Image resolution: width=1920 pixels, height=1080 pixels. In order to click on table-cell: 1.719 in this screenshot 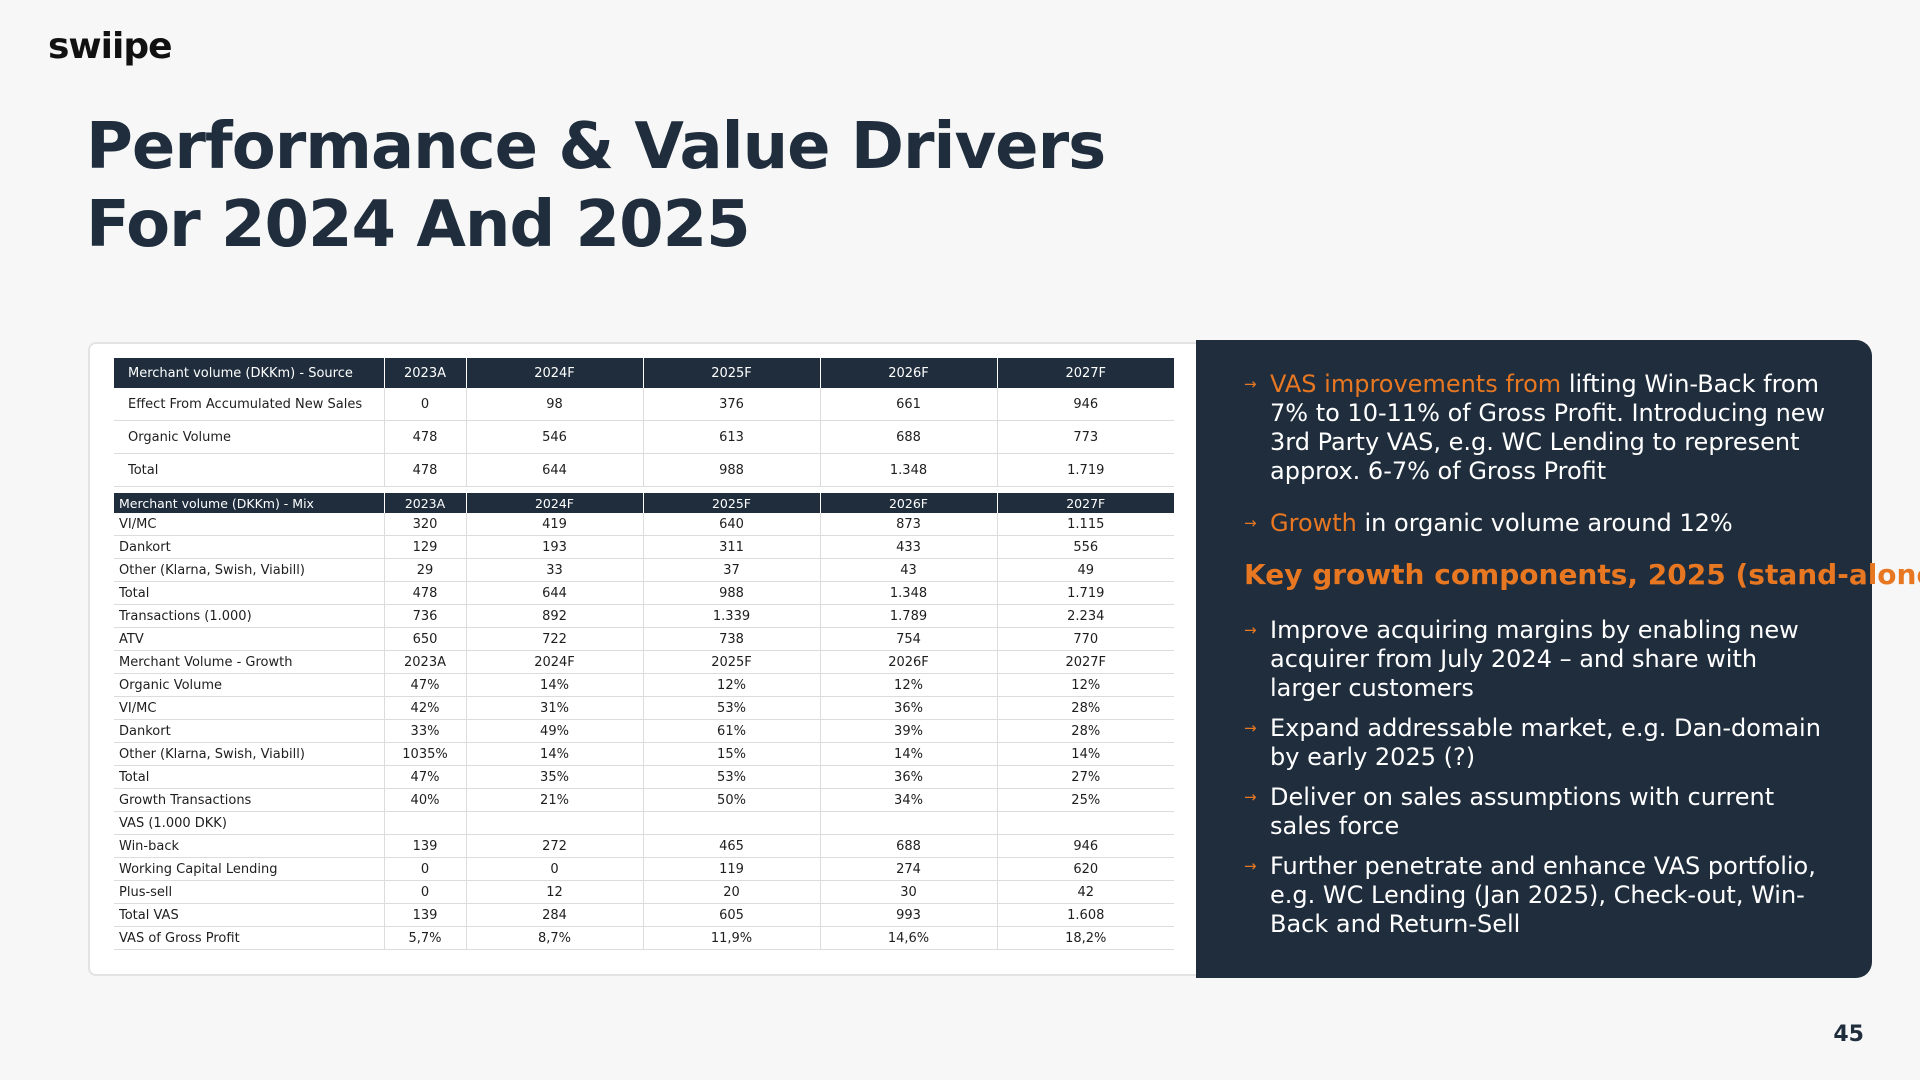, I will do `click(1085, 470)`.